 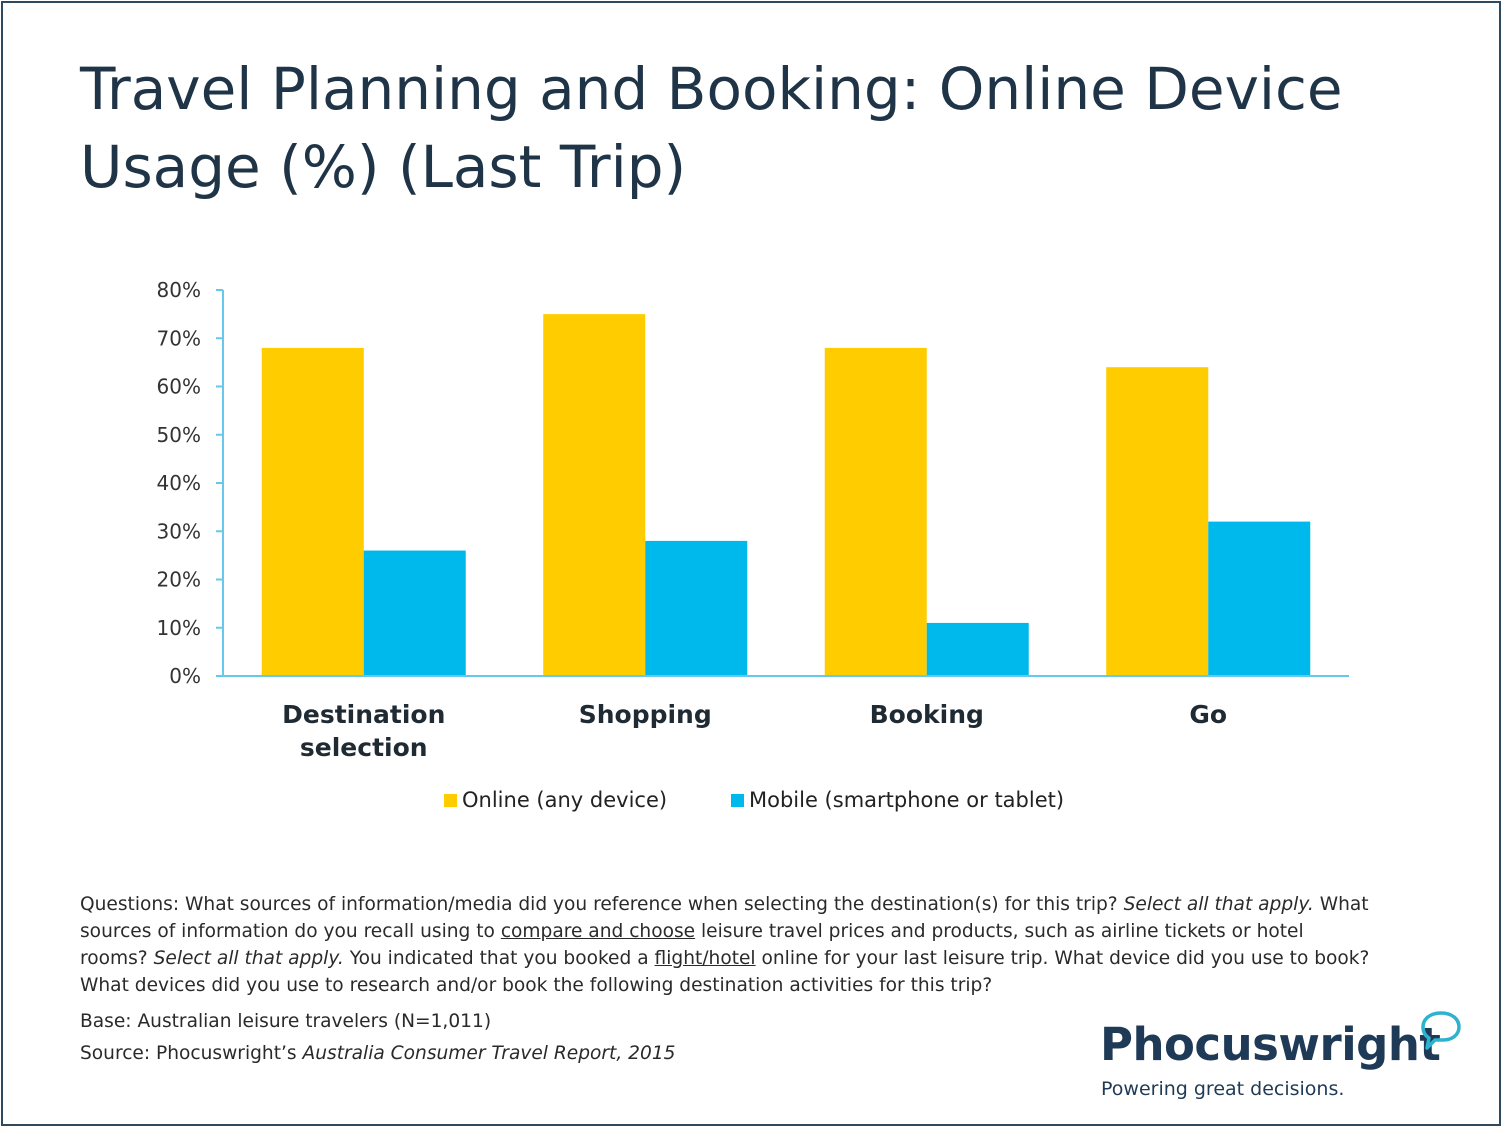 I want to click on speech-bubble-icon, so click(x=1441, y=1030).